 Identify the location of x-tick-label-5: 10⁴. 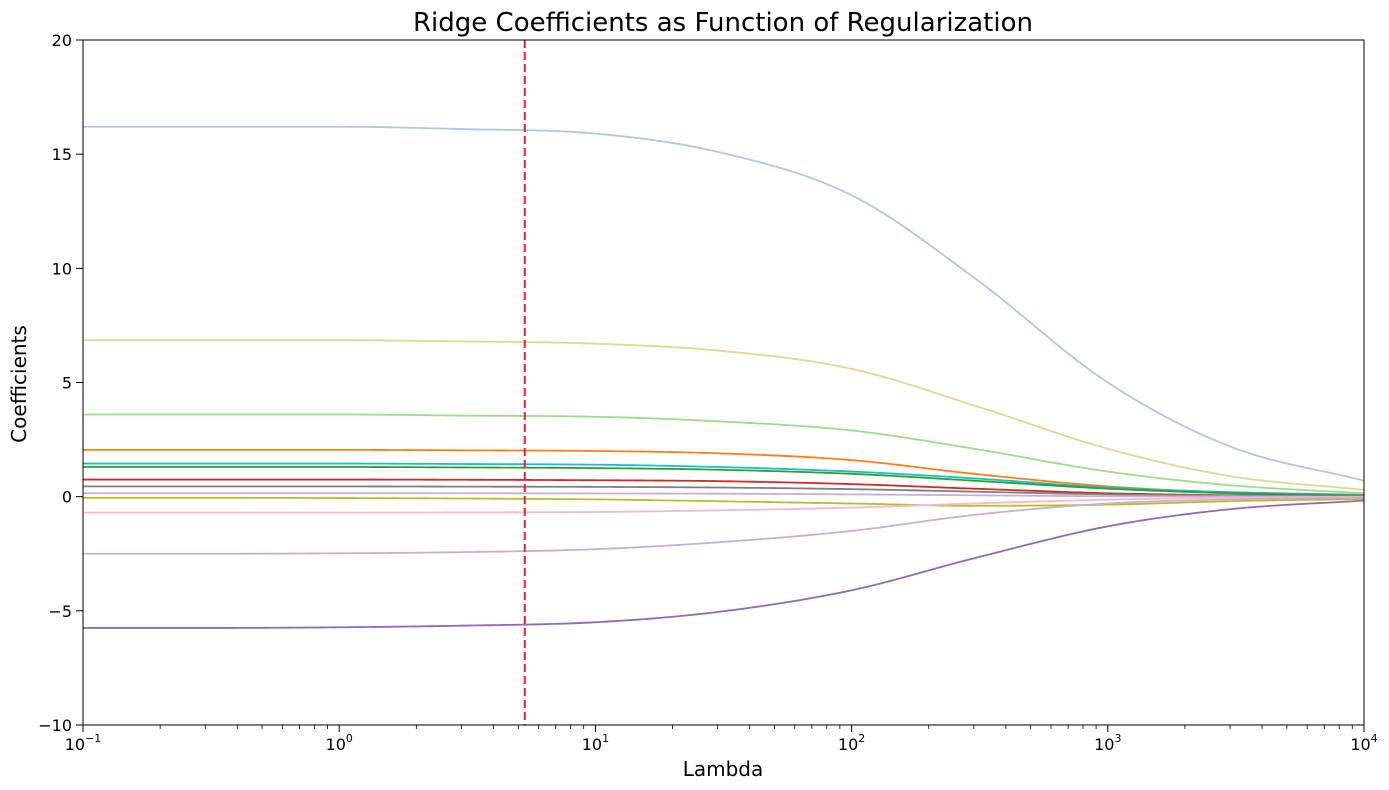
(1363, 743).